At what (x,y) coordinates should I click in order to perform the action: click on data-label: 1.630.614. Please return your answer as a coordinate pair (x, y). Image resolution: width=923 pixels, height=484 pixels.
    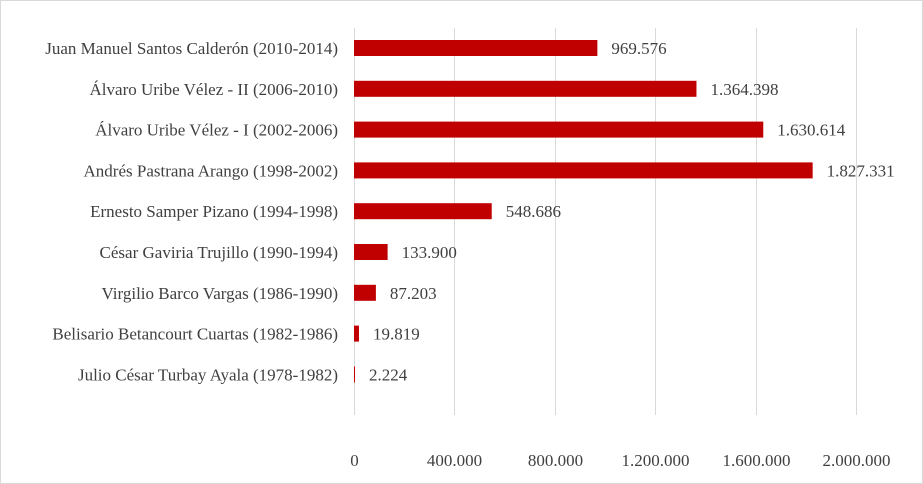
    Looking at the image, I should click on (811, 130).